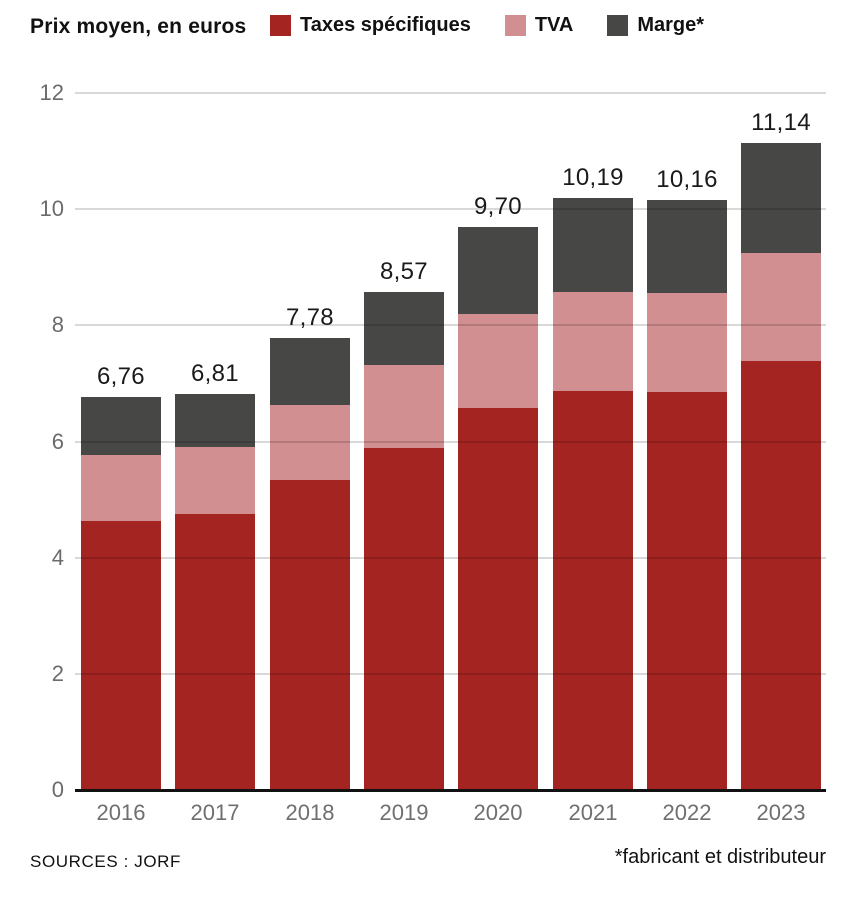 The width and height of the screenshot is (856, 908). What do you see at coordinates (781, 812) in the screenshot?
I see `x-tick-label: 2023` at bounding box center [781, 812].